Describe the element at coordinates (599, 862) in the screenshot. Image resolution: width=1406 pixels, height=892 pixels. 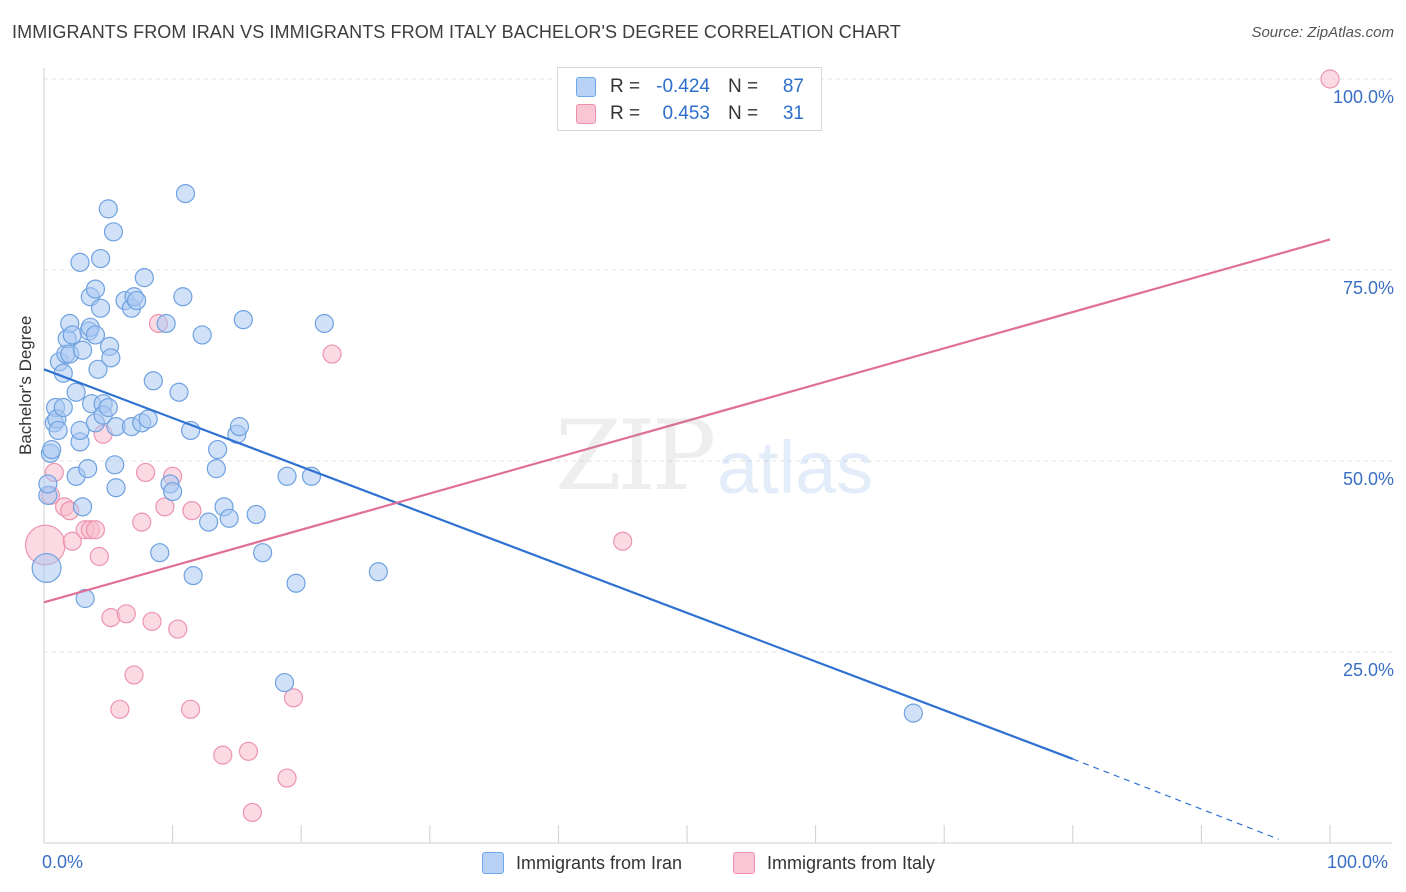
I see `bottom-legend-label-iran: Immigrants from Iran` at that location.